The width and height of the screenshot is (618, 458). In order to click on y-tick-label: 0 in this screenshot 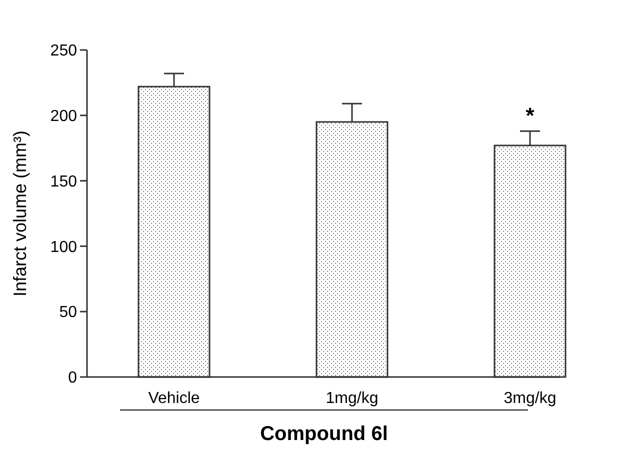, I will do `click(73, 378)`.